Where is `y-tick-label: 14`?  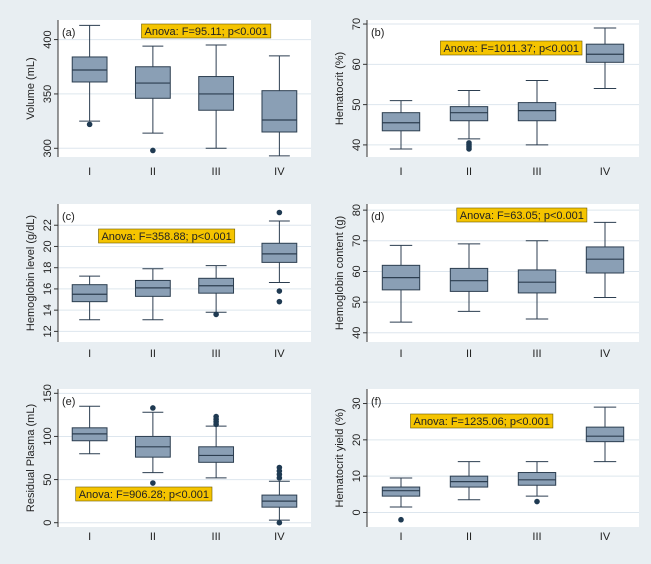 y-tick-label: 14 is located at coordinates (48, 310).